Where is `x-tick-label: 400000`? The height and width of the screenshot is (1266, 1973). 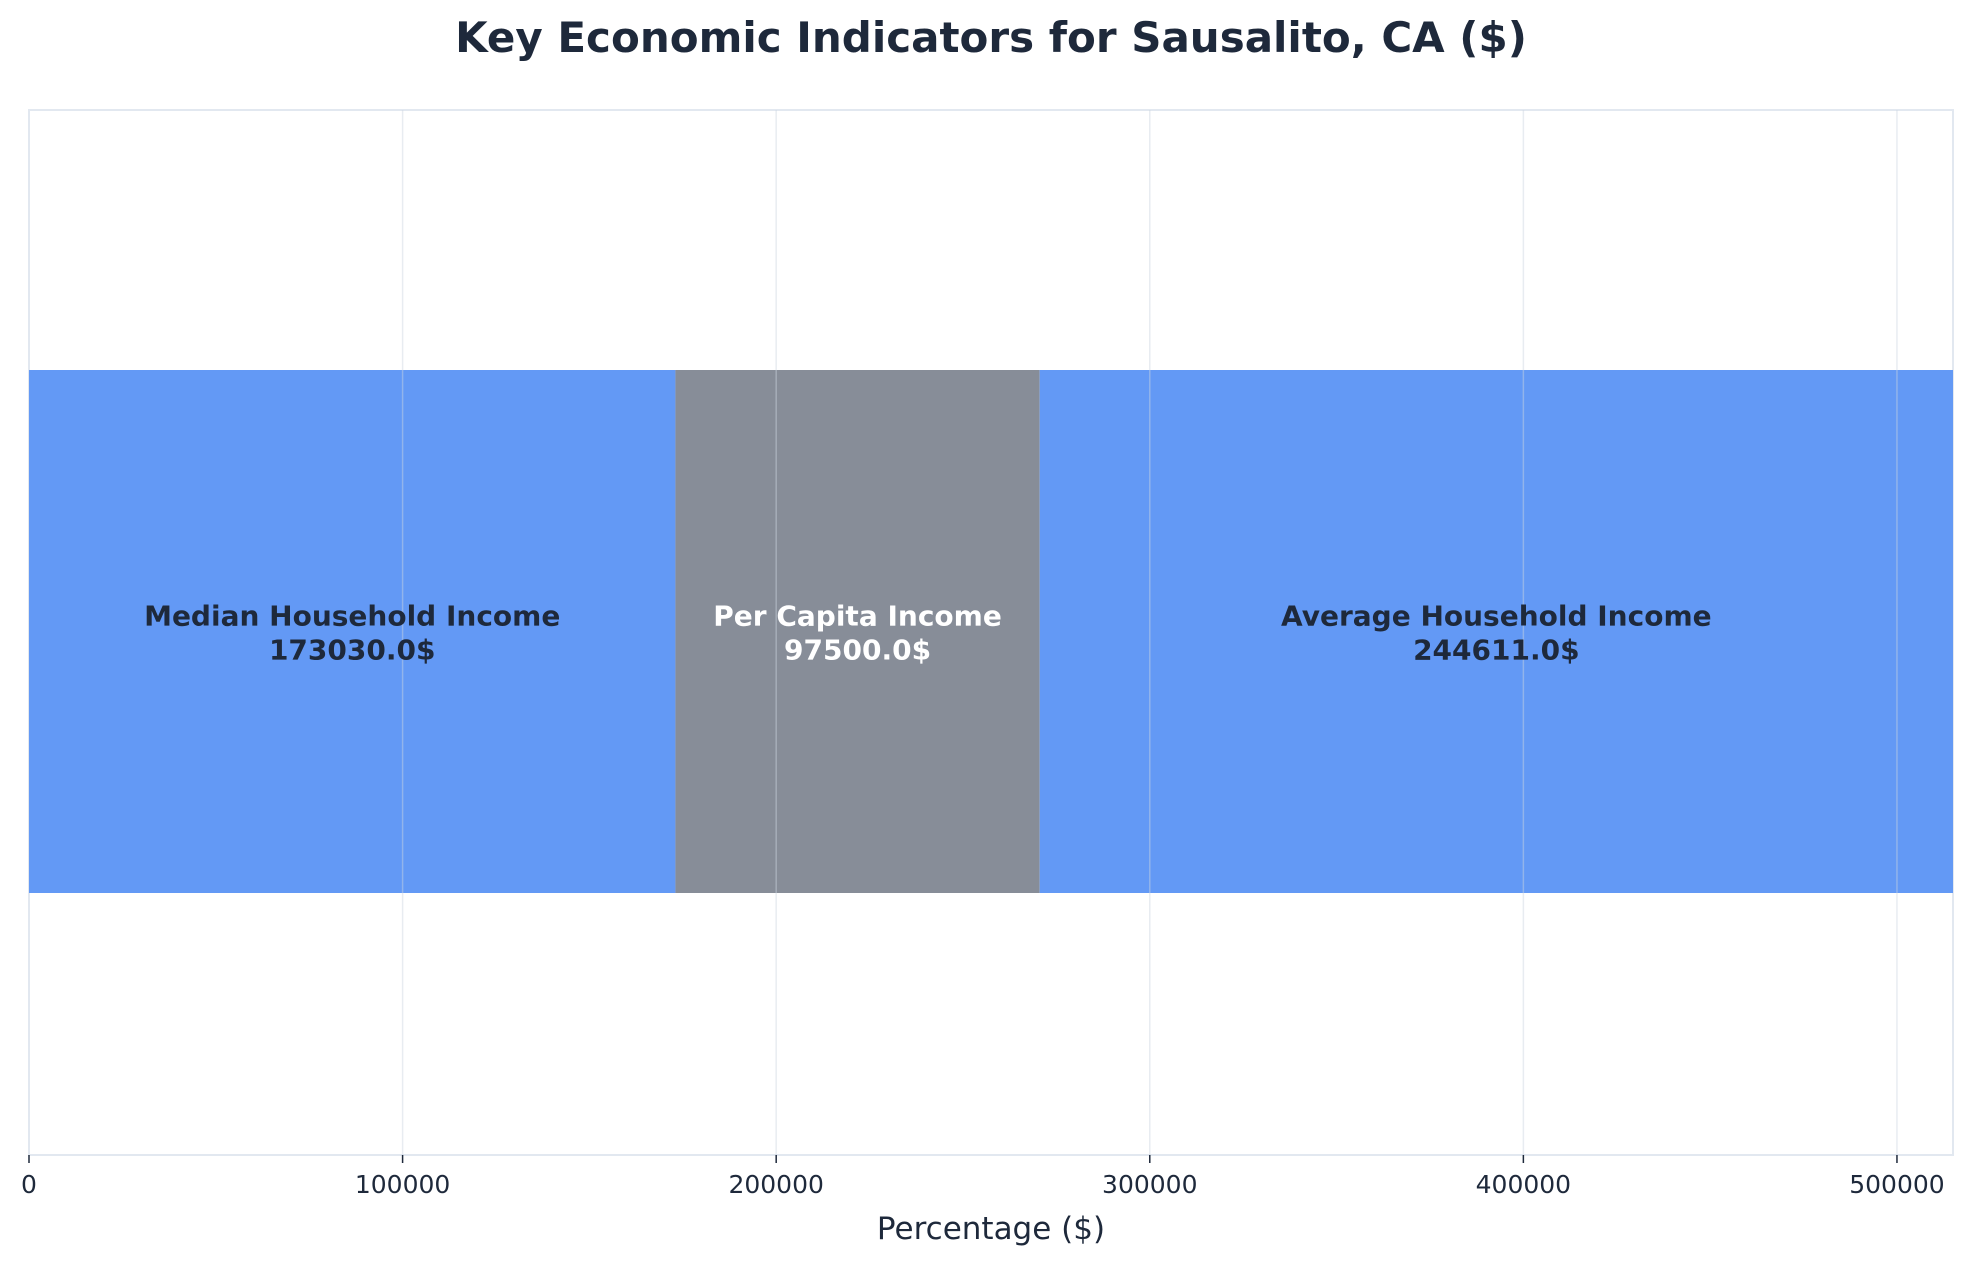
x-tick-label: 400000 is located at coordinates (1523, 1184).